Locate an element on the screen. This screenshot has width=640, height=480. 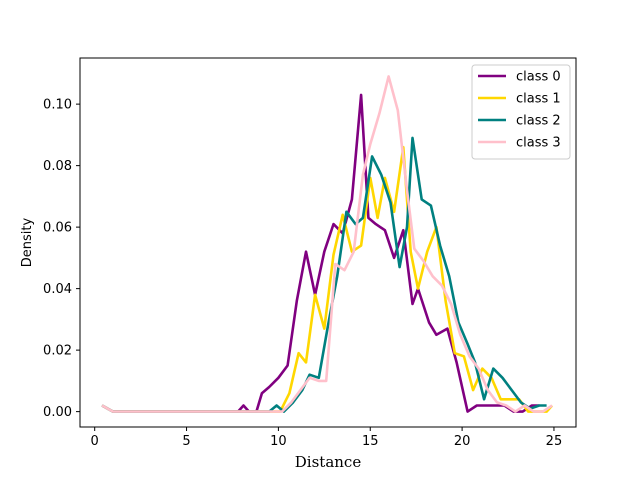
y-axis: 0.00 0.02 0.04 0.06 0.08 0.10 is located at coordinates (61, 259).